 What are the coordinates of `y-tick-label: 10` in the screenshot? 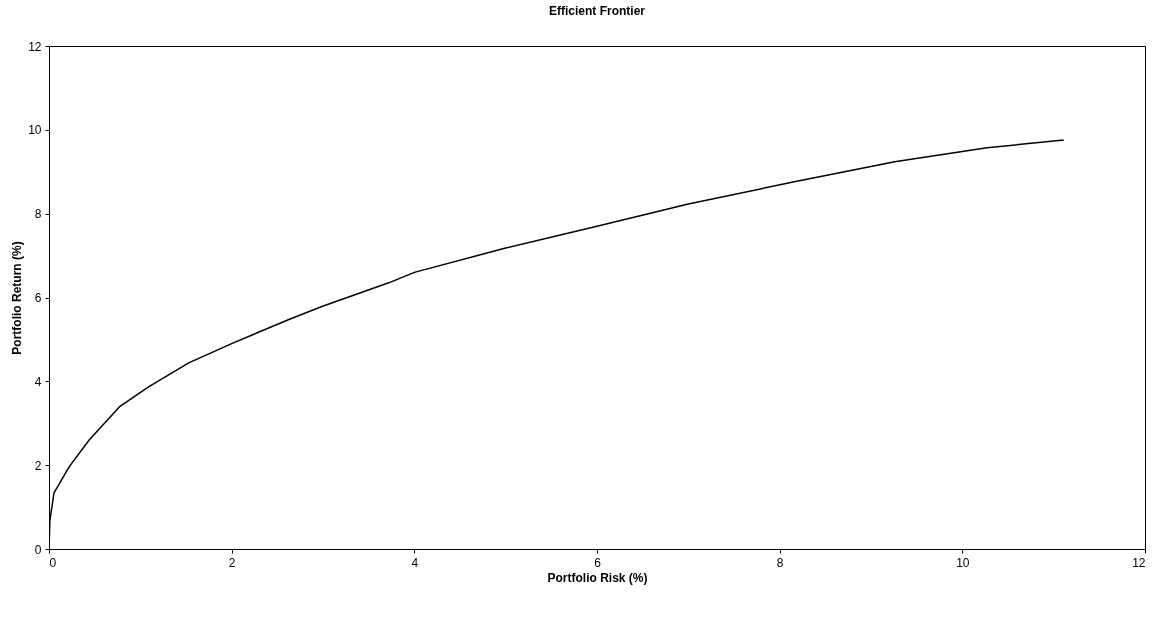 It's located at (35, 130).